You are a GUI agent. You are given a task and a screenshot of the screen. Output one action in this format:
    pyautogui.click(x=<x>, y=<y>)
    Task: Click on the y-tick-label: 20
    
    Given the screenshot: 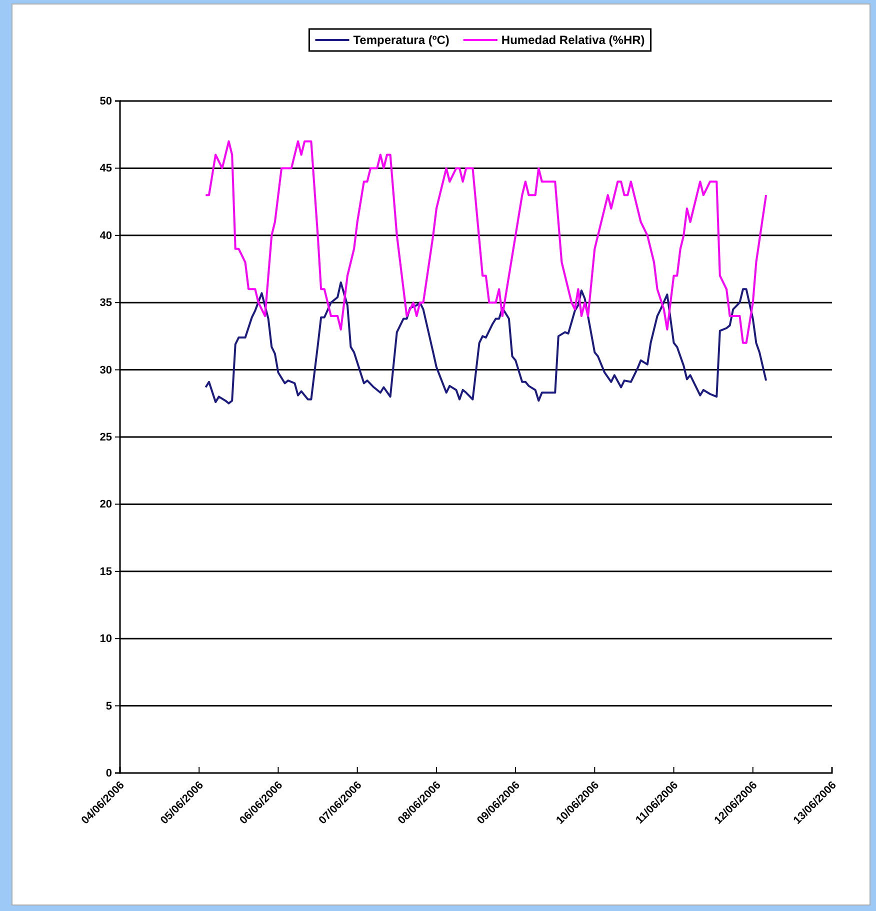 What is the action you would take?
    pyautogui.click(x=106, y=504)
    